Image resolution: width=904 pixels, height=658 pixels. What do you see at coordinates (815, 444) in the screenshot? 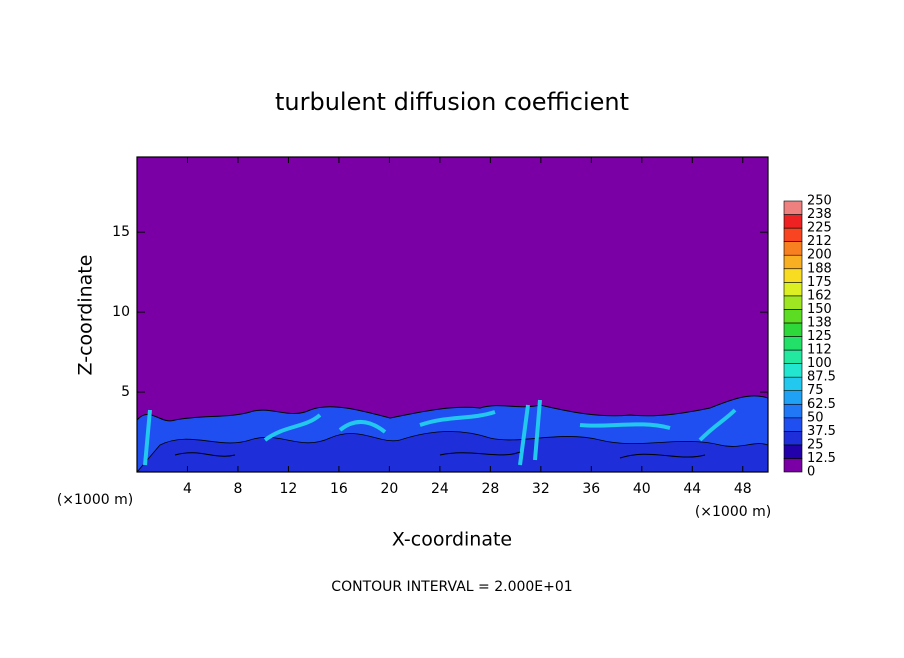
I see `colorbar-label: 25` at bounding box center [815, 444].